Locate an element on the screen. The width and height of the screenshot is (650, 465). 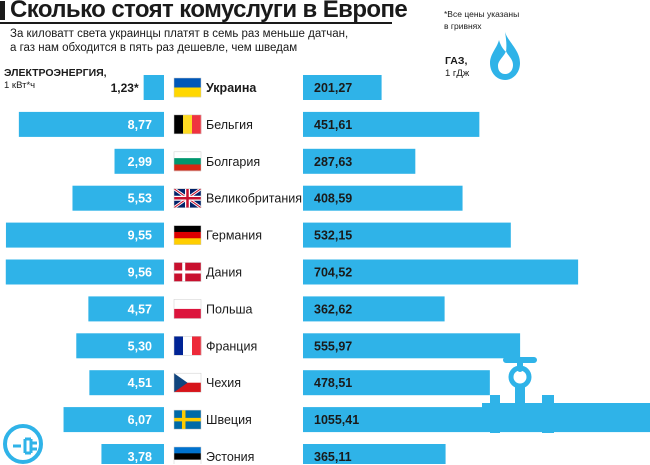
gas-value: 478,51 is located at coordinates (333, 383).